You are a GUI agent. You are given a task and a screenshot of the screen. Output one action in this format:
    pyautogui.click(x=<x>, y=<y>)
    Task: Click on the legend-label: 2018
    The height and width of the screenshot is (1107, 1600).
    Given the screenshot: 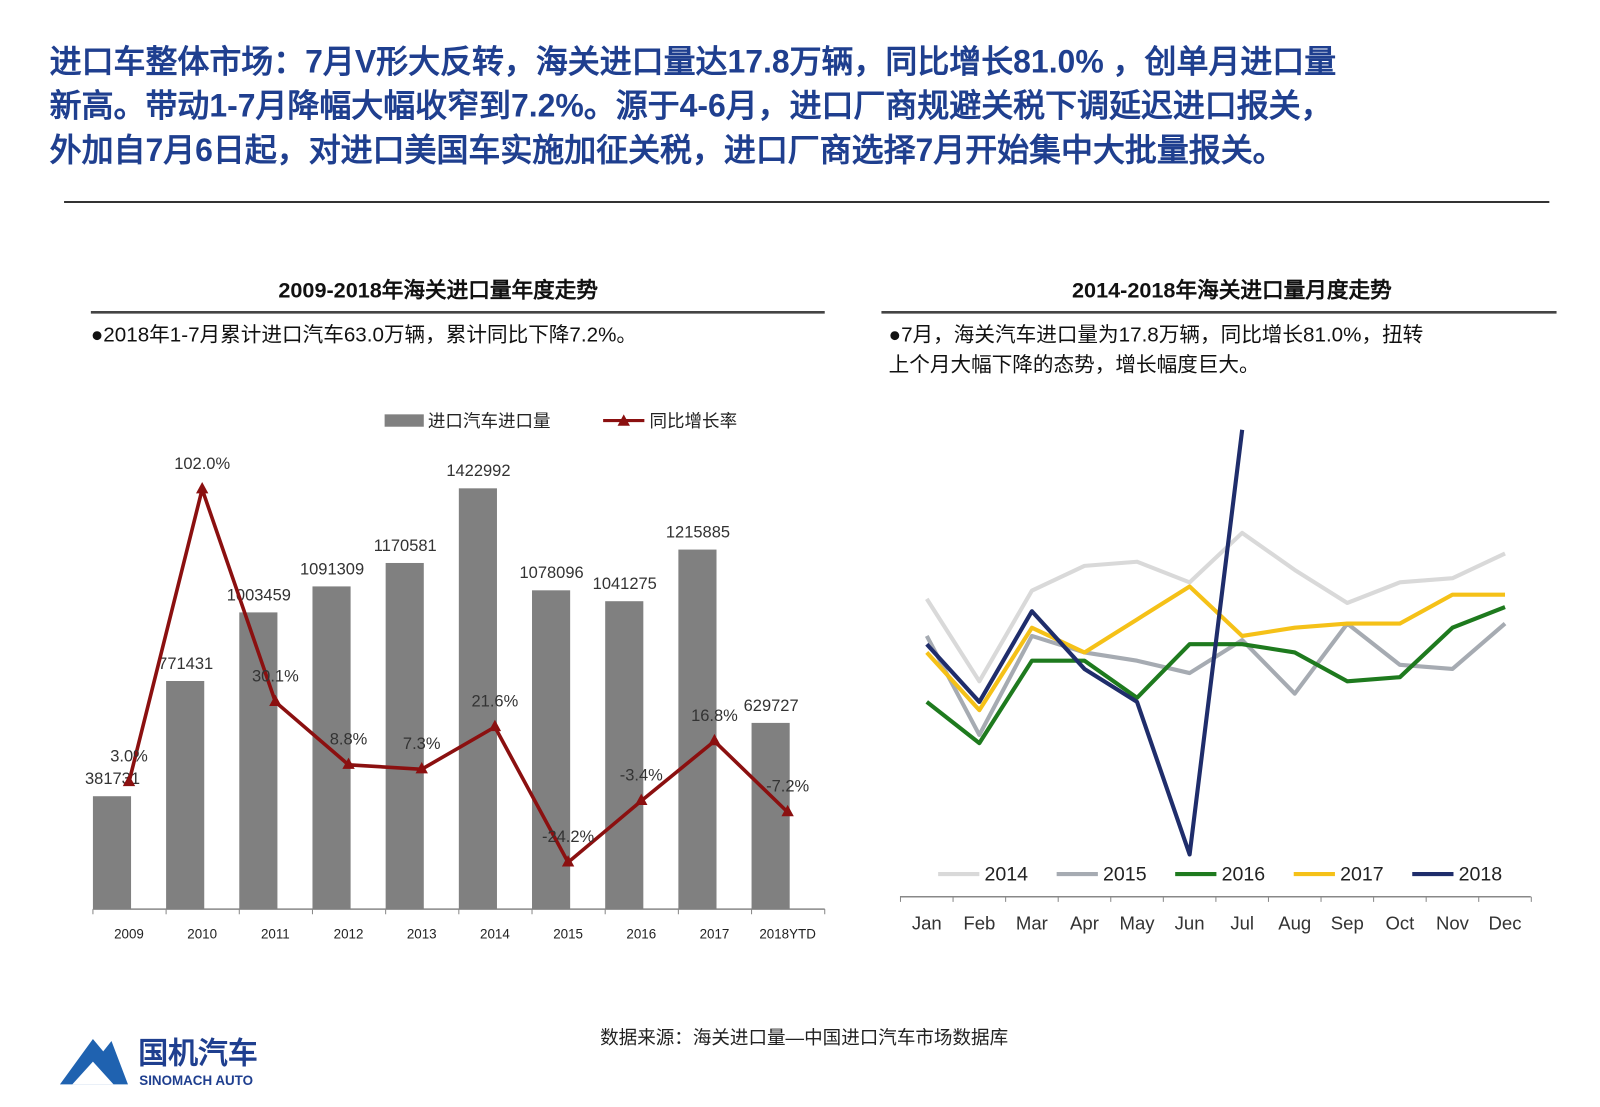 What is the action you would take?
    pyautogui.click(x=1481, y=874)
    